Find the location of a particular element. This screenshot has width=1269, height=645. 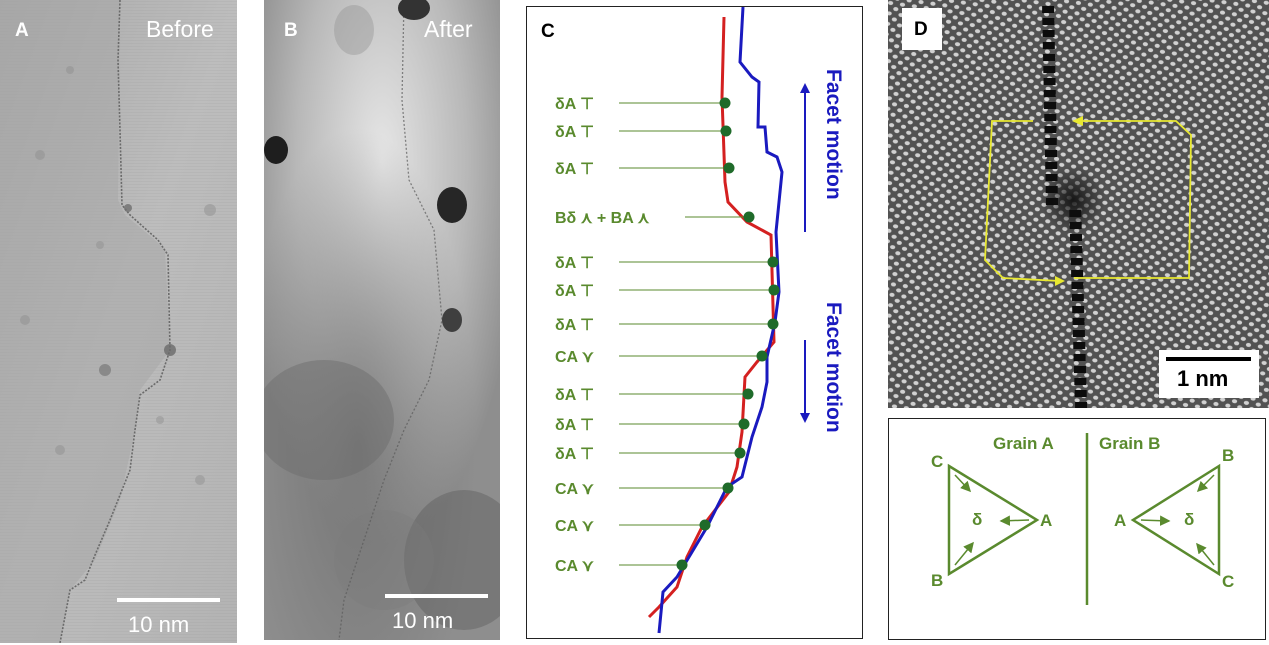

facet-motion-label-top: Facet motion is located at coordinates (833, 134).